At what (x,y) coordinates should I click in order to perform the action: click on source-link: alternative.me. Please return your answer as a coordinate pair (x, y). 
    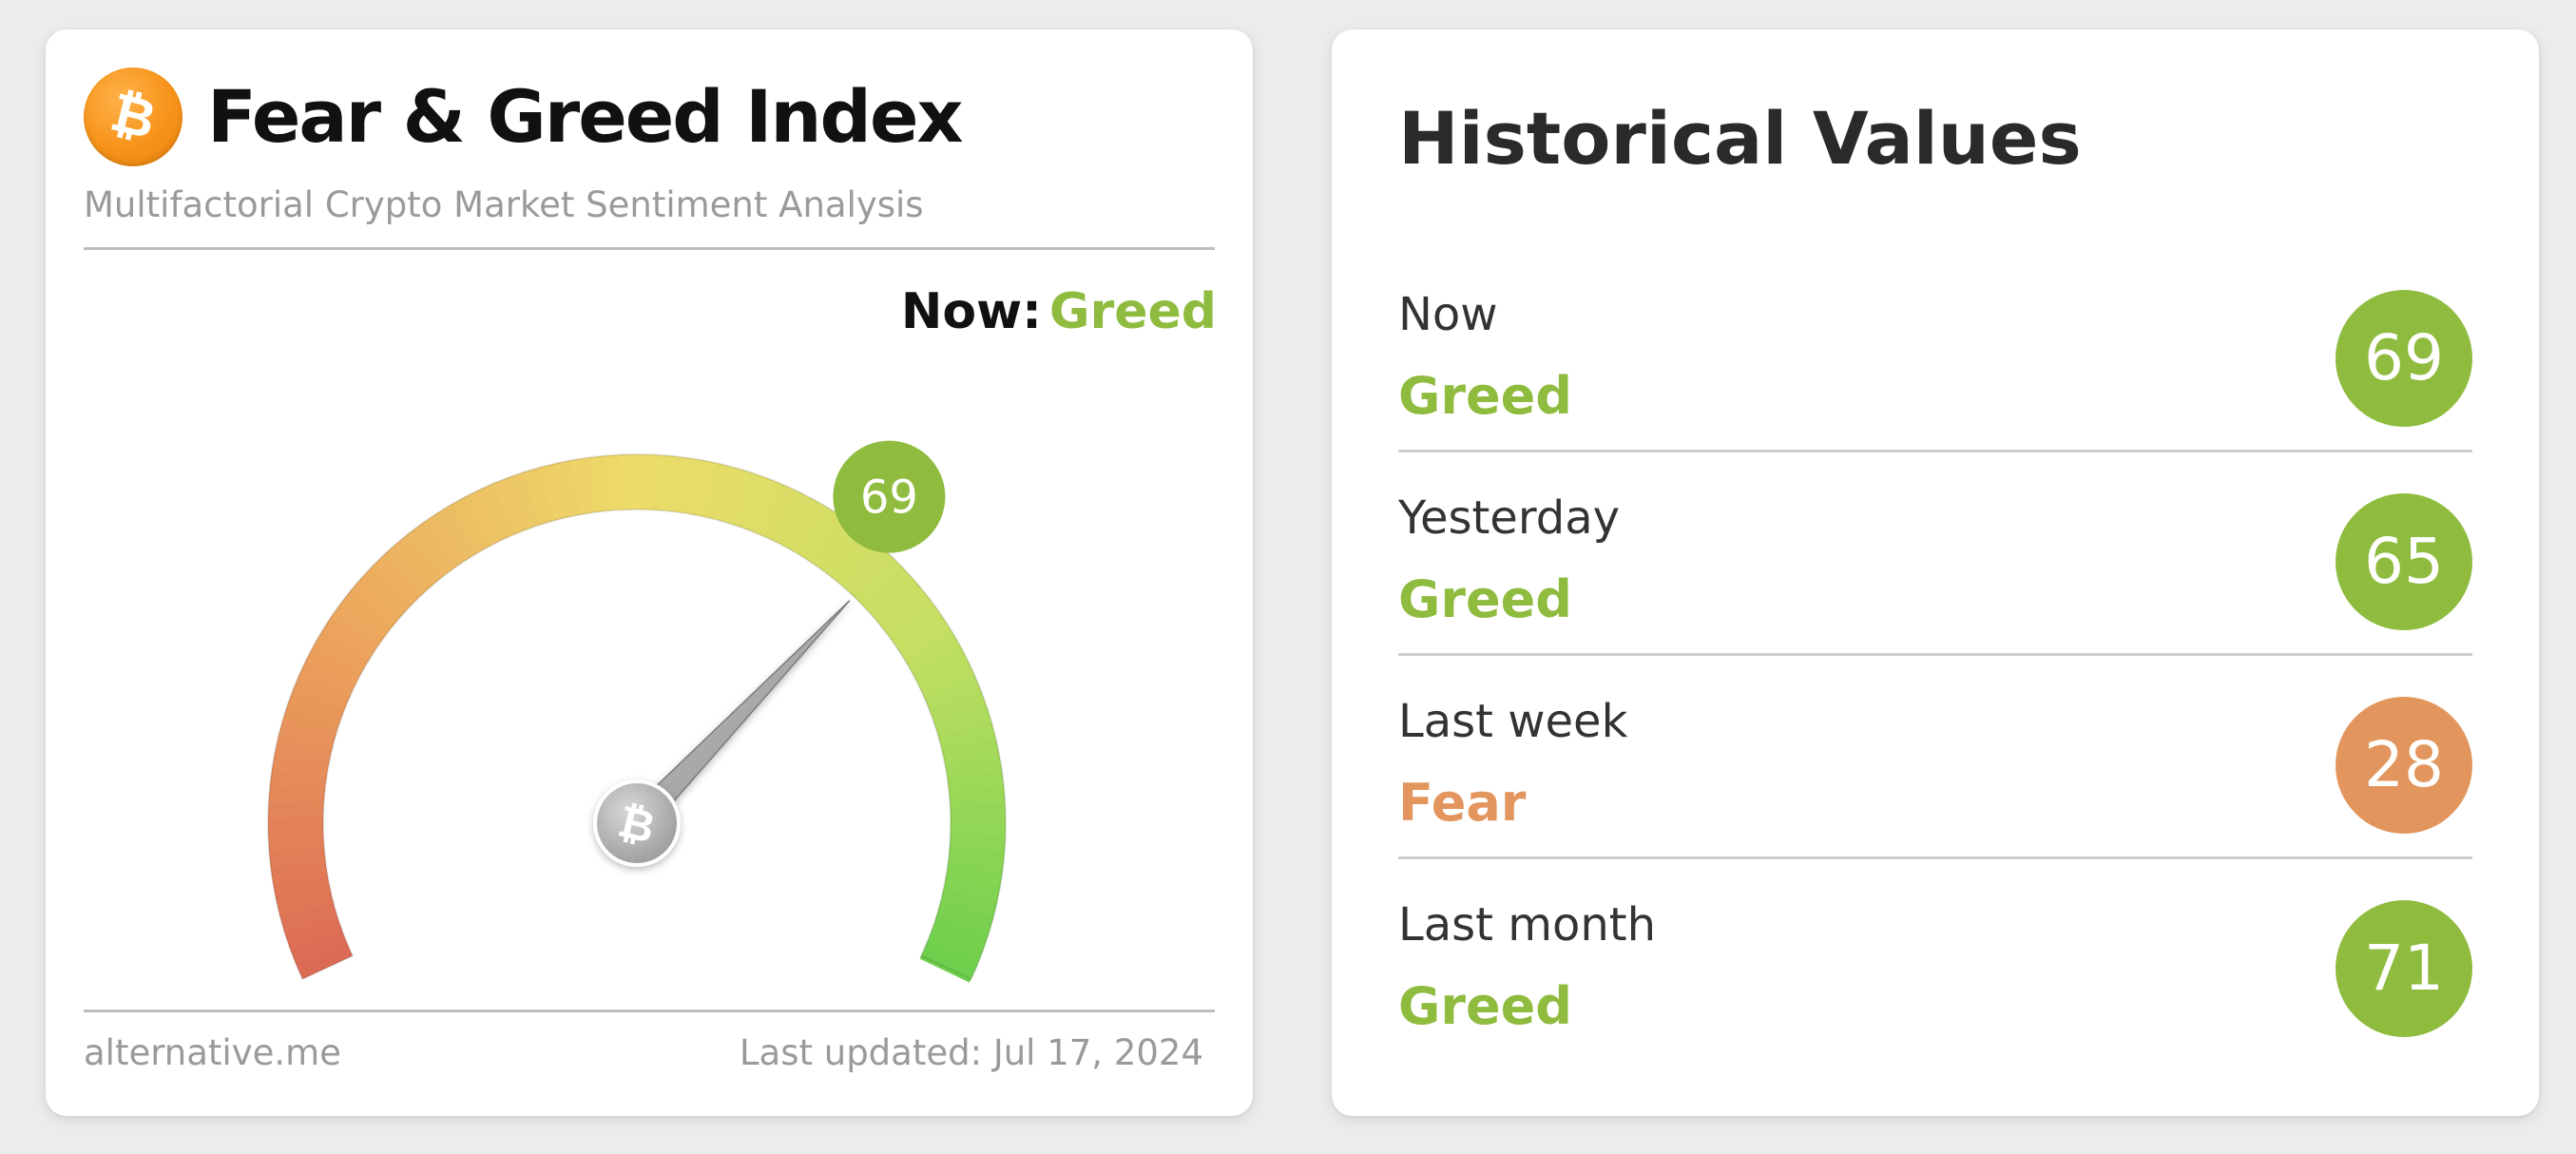
    Looking at the image, I should click on (212, 1052).